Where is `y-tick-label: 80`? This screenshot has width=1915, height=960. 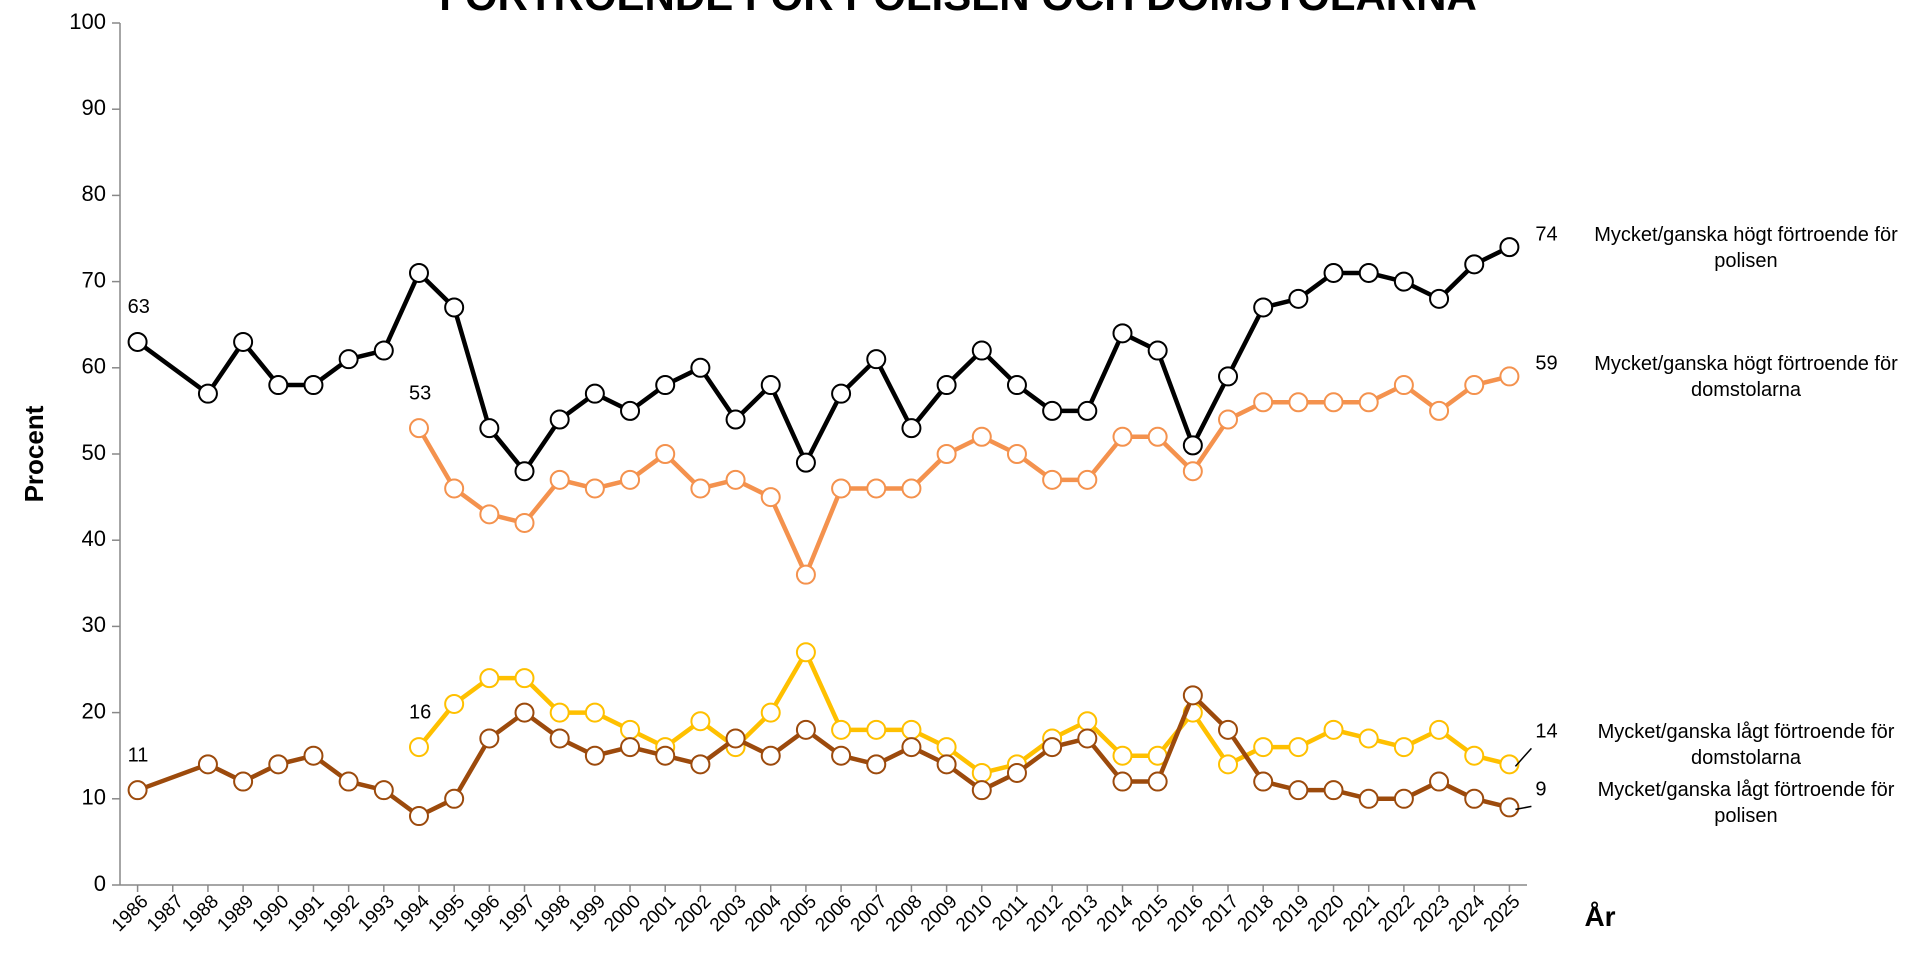 y-tick-label: 80 is located at coordinates (94, 193).